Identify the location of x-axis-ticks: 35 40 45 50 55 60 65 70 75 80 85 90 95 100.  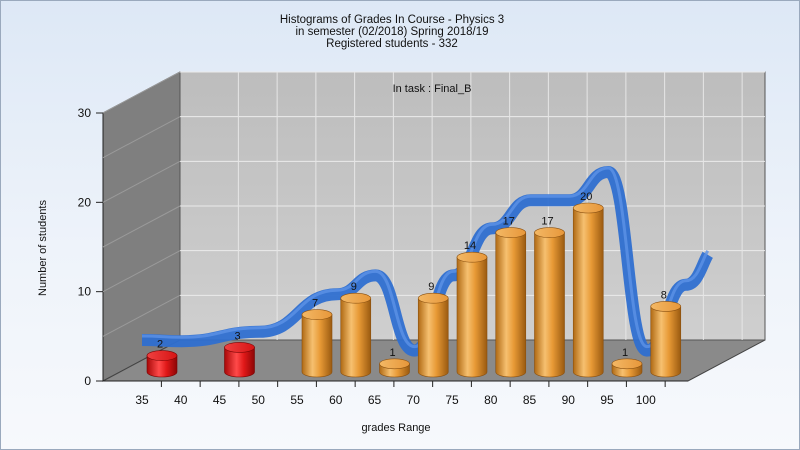
(395, 393).